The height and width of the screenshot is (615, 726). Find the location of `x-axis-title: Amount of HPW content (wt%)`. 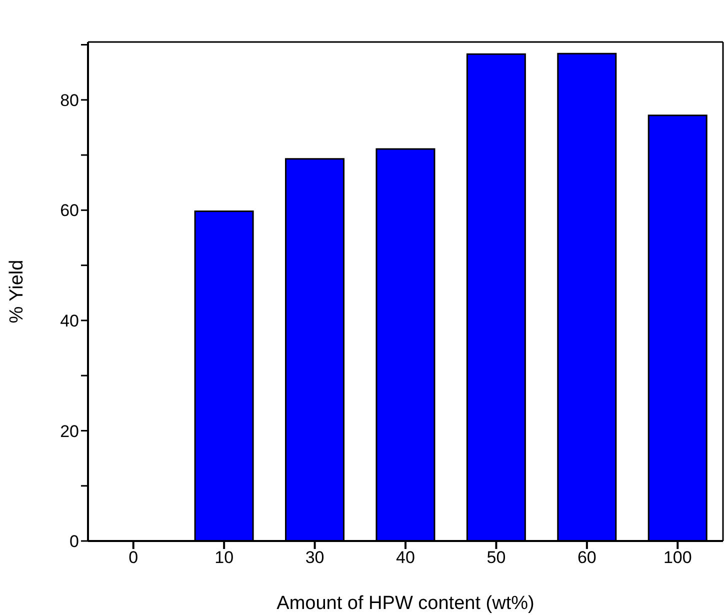

x-axis-title: Amount of HPW content (wt%) is located at coordinates (405, 603).